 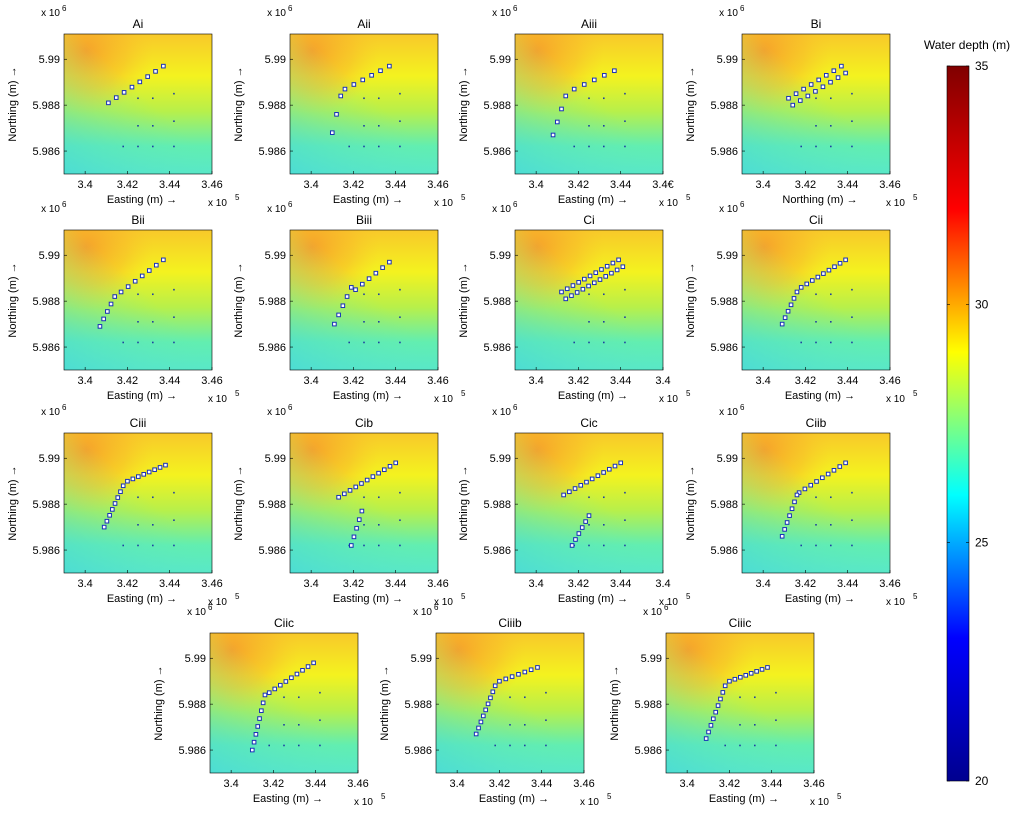 I want to click on panel-title: Cic, so click(x=588, y=423).